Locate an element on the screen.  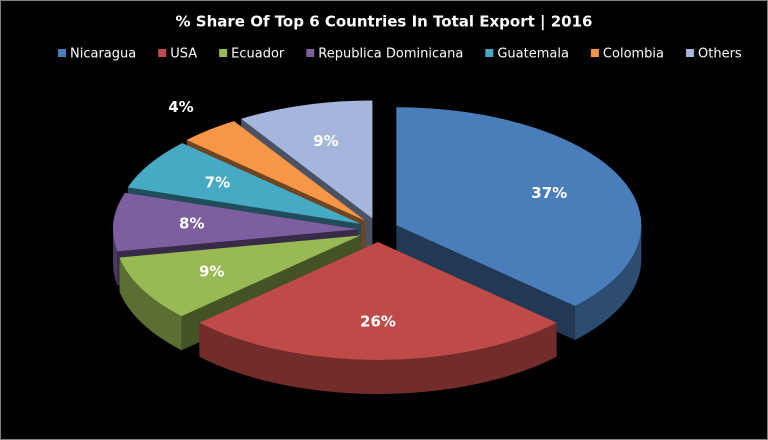
legend-label: Others is located at coordinates (720, 54).